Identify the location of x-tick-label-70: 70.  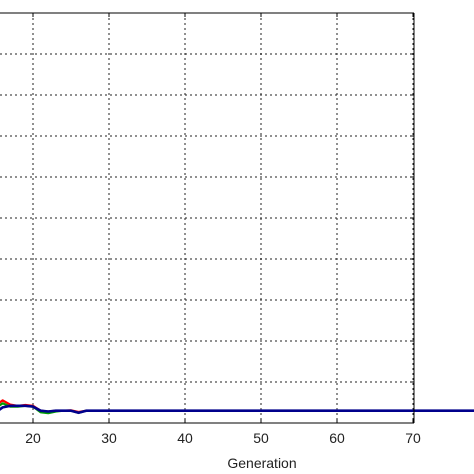
(413, 438).